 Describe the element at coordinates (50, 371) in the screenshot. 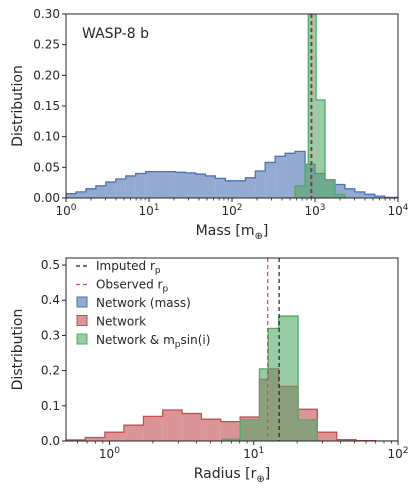

I see `y-tick-label: 0.2` at that location.